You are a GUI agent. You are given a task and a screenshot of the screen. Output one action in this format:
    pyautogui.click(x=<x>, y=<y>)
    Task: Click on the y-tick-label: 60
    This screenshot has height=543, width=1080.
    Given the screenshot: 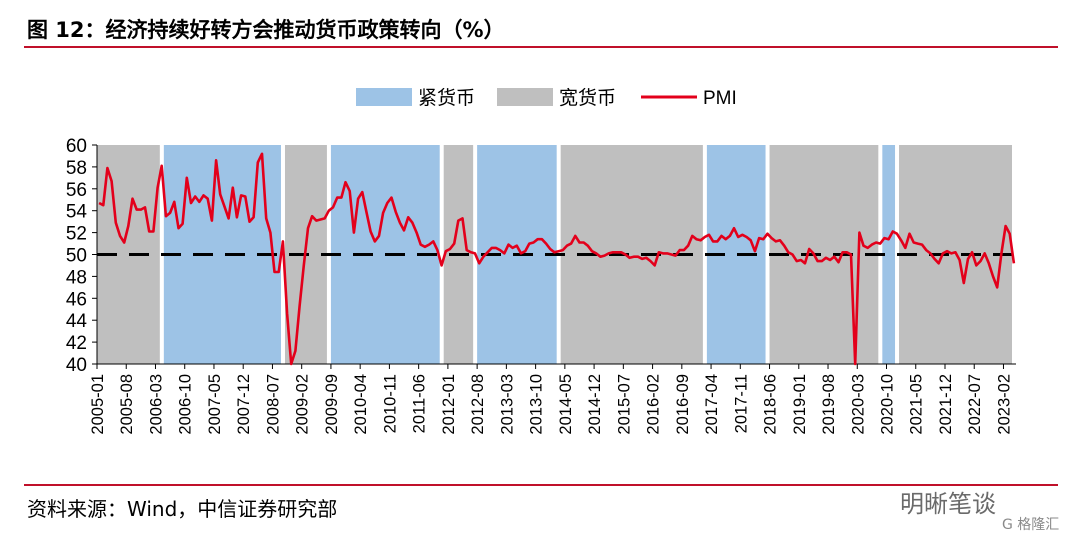 What is the action you would take?
    pyautogui.click(x=76, y=146)
    